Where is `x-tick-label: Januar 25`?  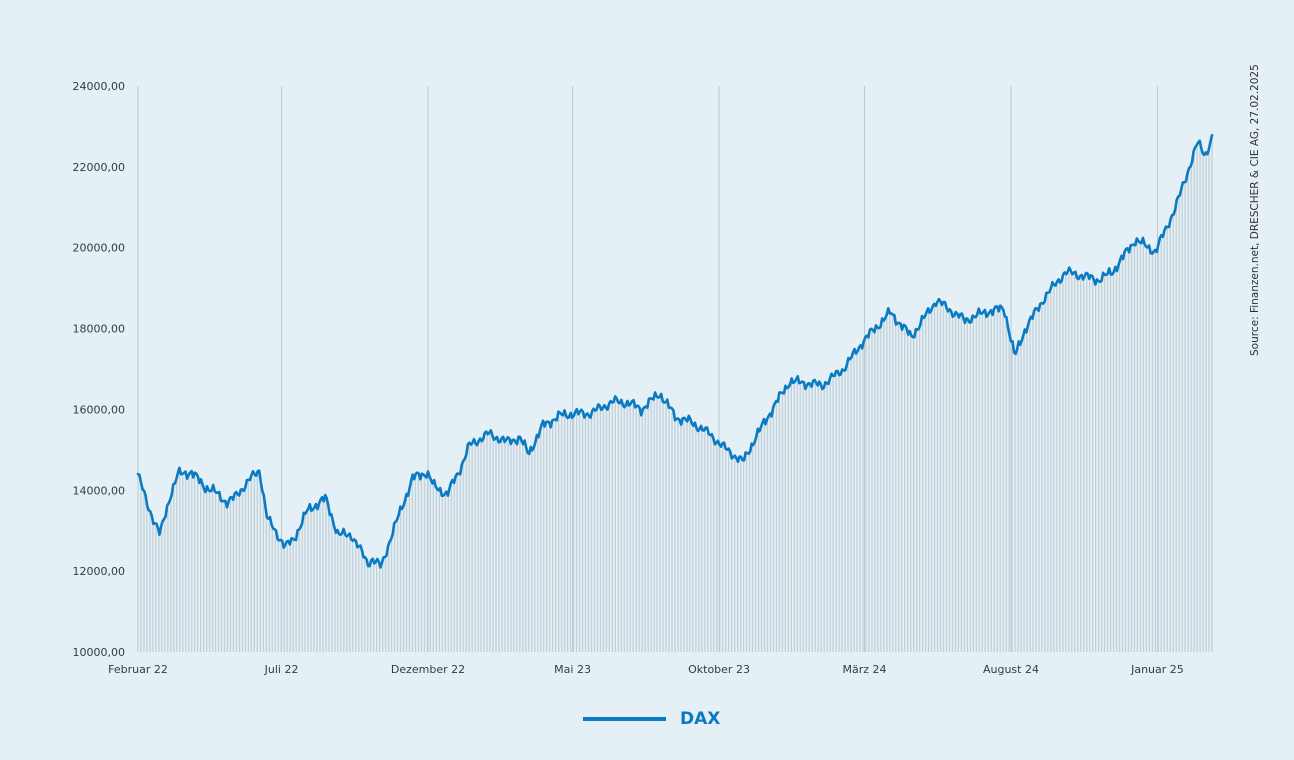 x-tick-label: Januar 25 is located at coordinates (1157, 669).